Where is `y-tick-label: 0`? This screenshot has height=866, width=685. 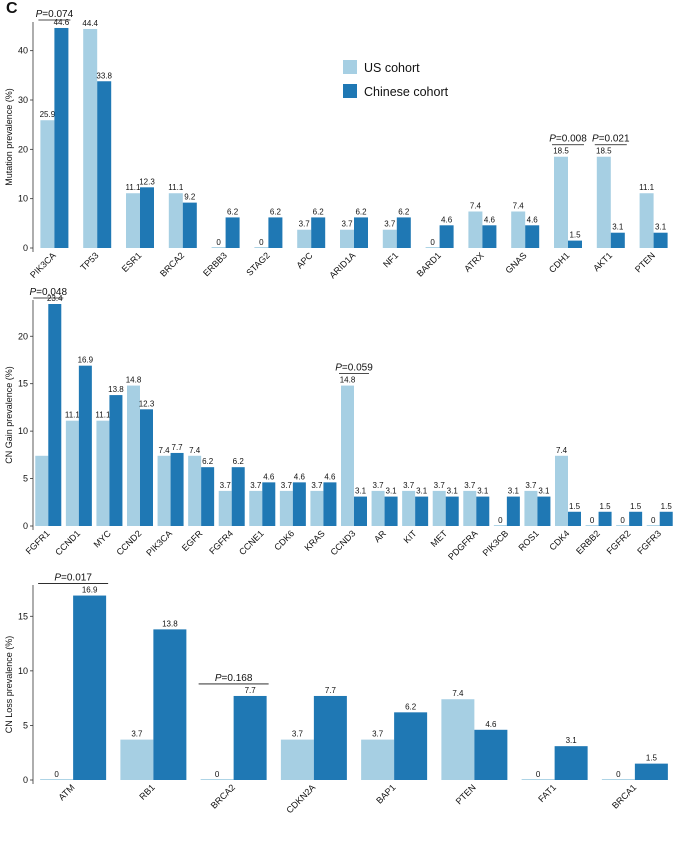
y-tick-label: 0 is located at coordinates (25, 248).